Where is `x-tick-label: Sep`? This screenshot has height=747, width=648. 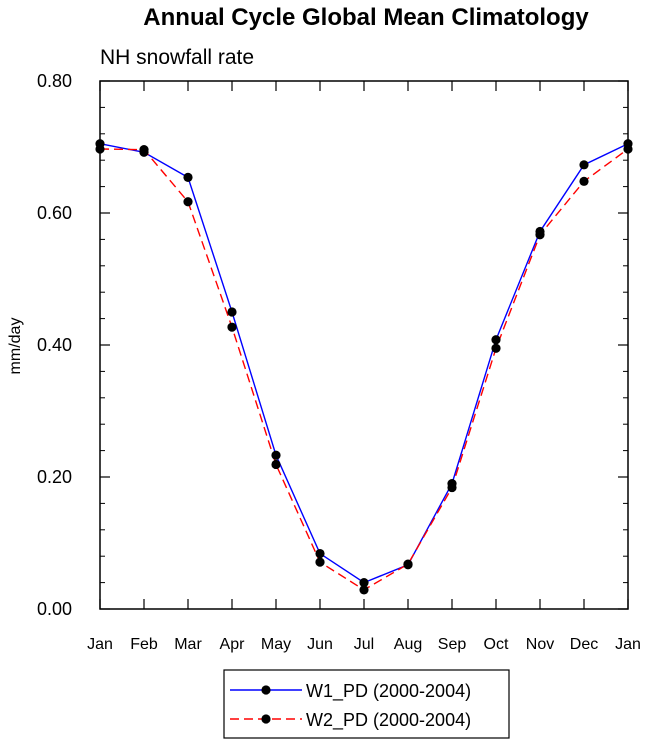
x-tick-label: Sep is located at coordinates (452, 644).